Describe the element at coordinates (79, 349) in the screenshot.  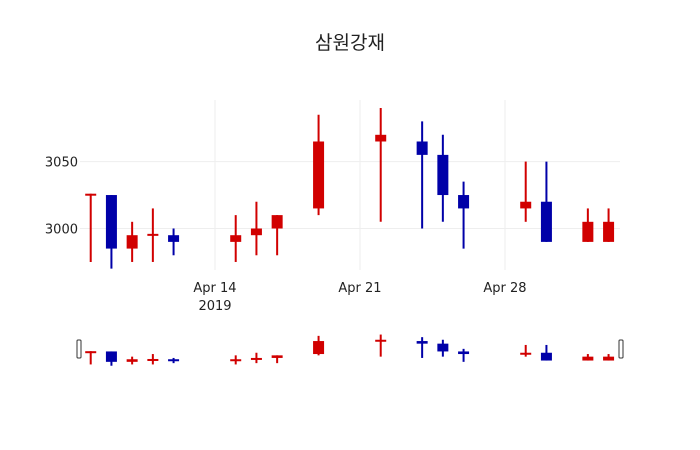
I see `range-slider-left-handle` at that location.